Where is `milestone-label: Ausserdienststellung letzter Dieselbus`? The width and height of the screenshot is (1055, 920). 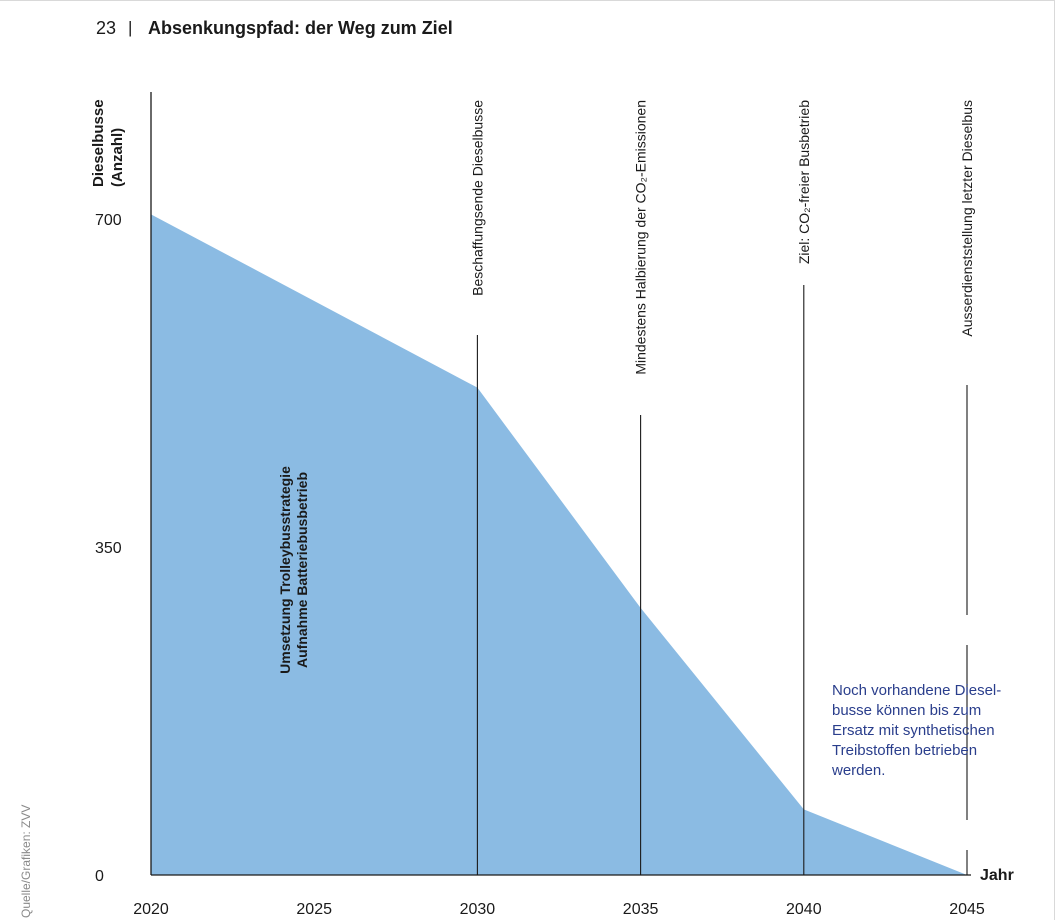 milestone-label: Ausserdienststellung letzter Dieselbus is located at coordinates (967, 218).